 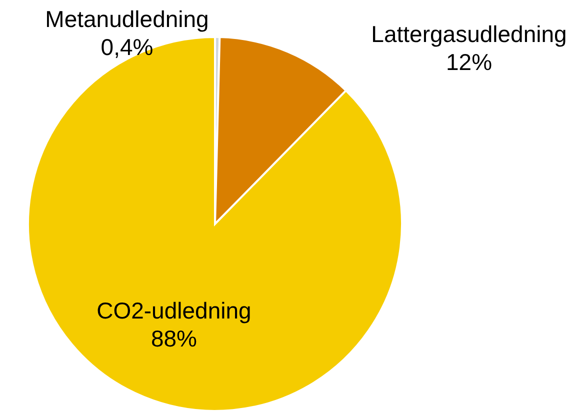 What do you see at coordinates (469, 62) in the screenshot?
I see `data-label: 12%` at bounding box center [469, 62].